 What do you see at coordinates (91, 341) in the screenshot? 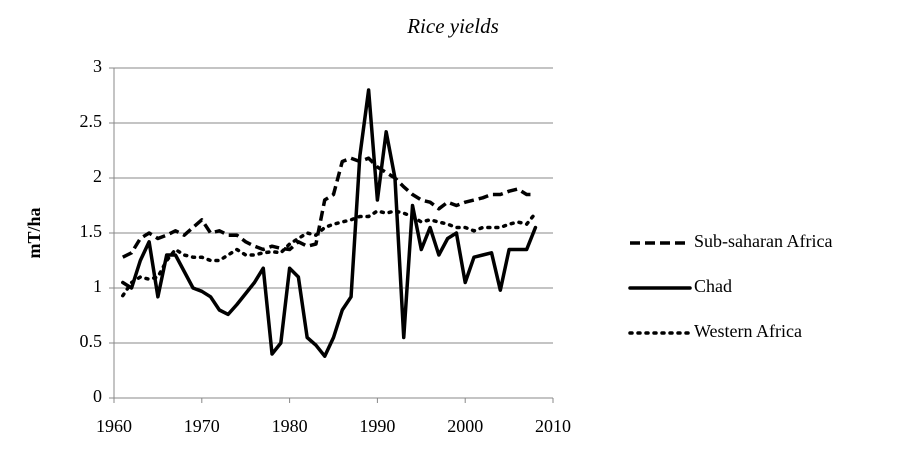
I see `y-tick-label: 0.5` at bounding box center [91, 341].